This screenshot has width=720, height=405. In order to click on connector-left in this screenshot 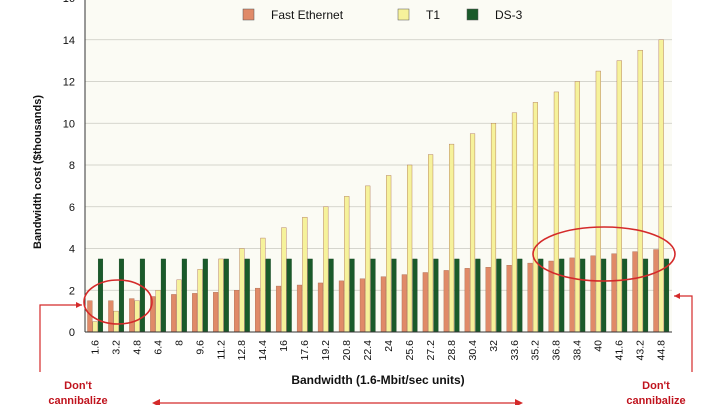, I will do `click(60, 338)`.